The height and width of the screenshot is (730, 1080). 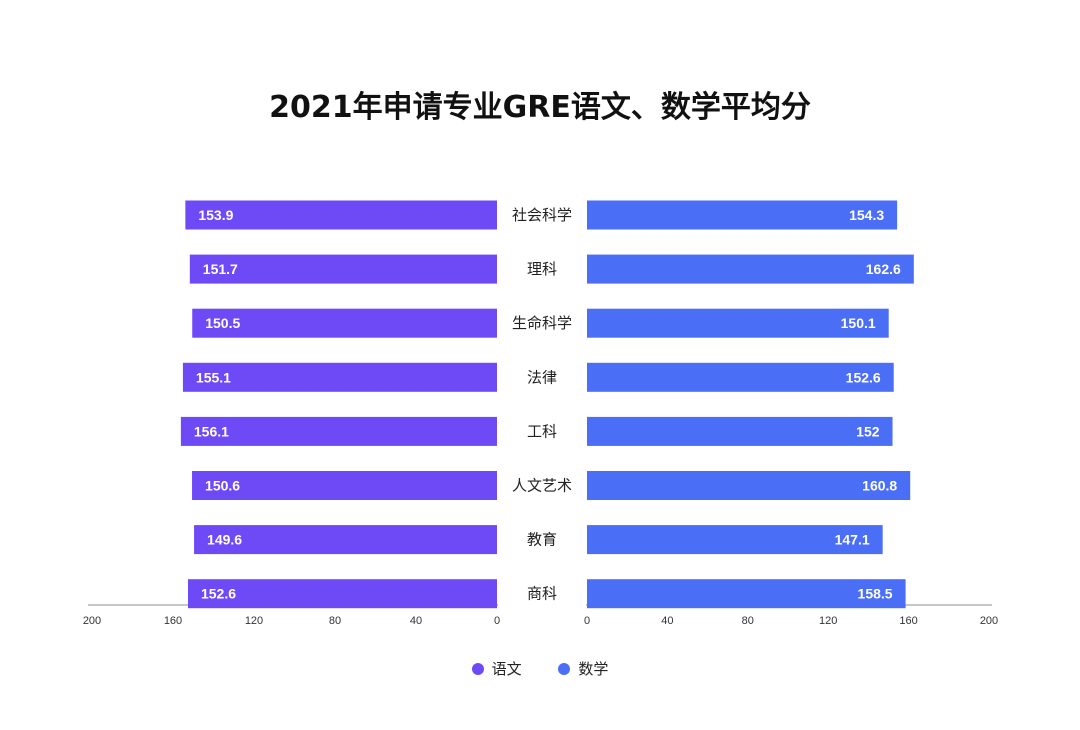 I want to click on left-axis-tick-label: 0, so click(x=497, y=621).